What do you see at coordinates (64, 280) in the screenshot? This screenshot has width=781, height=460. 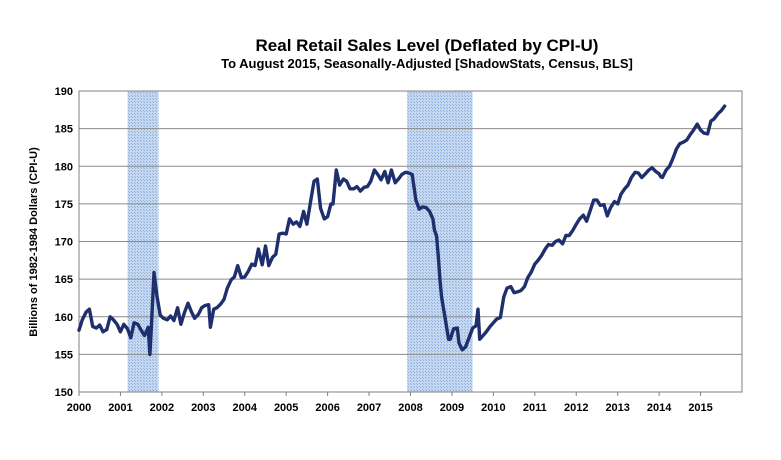 I see `y-tick-label: 165` at bounding box center [64, 280].